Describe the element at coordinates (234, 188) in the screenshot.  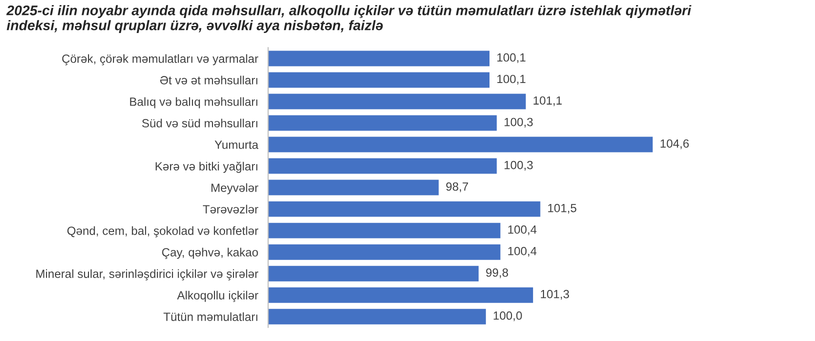
I see `y-tick-label: Meyvələr` at that location.